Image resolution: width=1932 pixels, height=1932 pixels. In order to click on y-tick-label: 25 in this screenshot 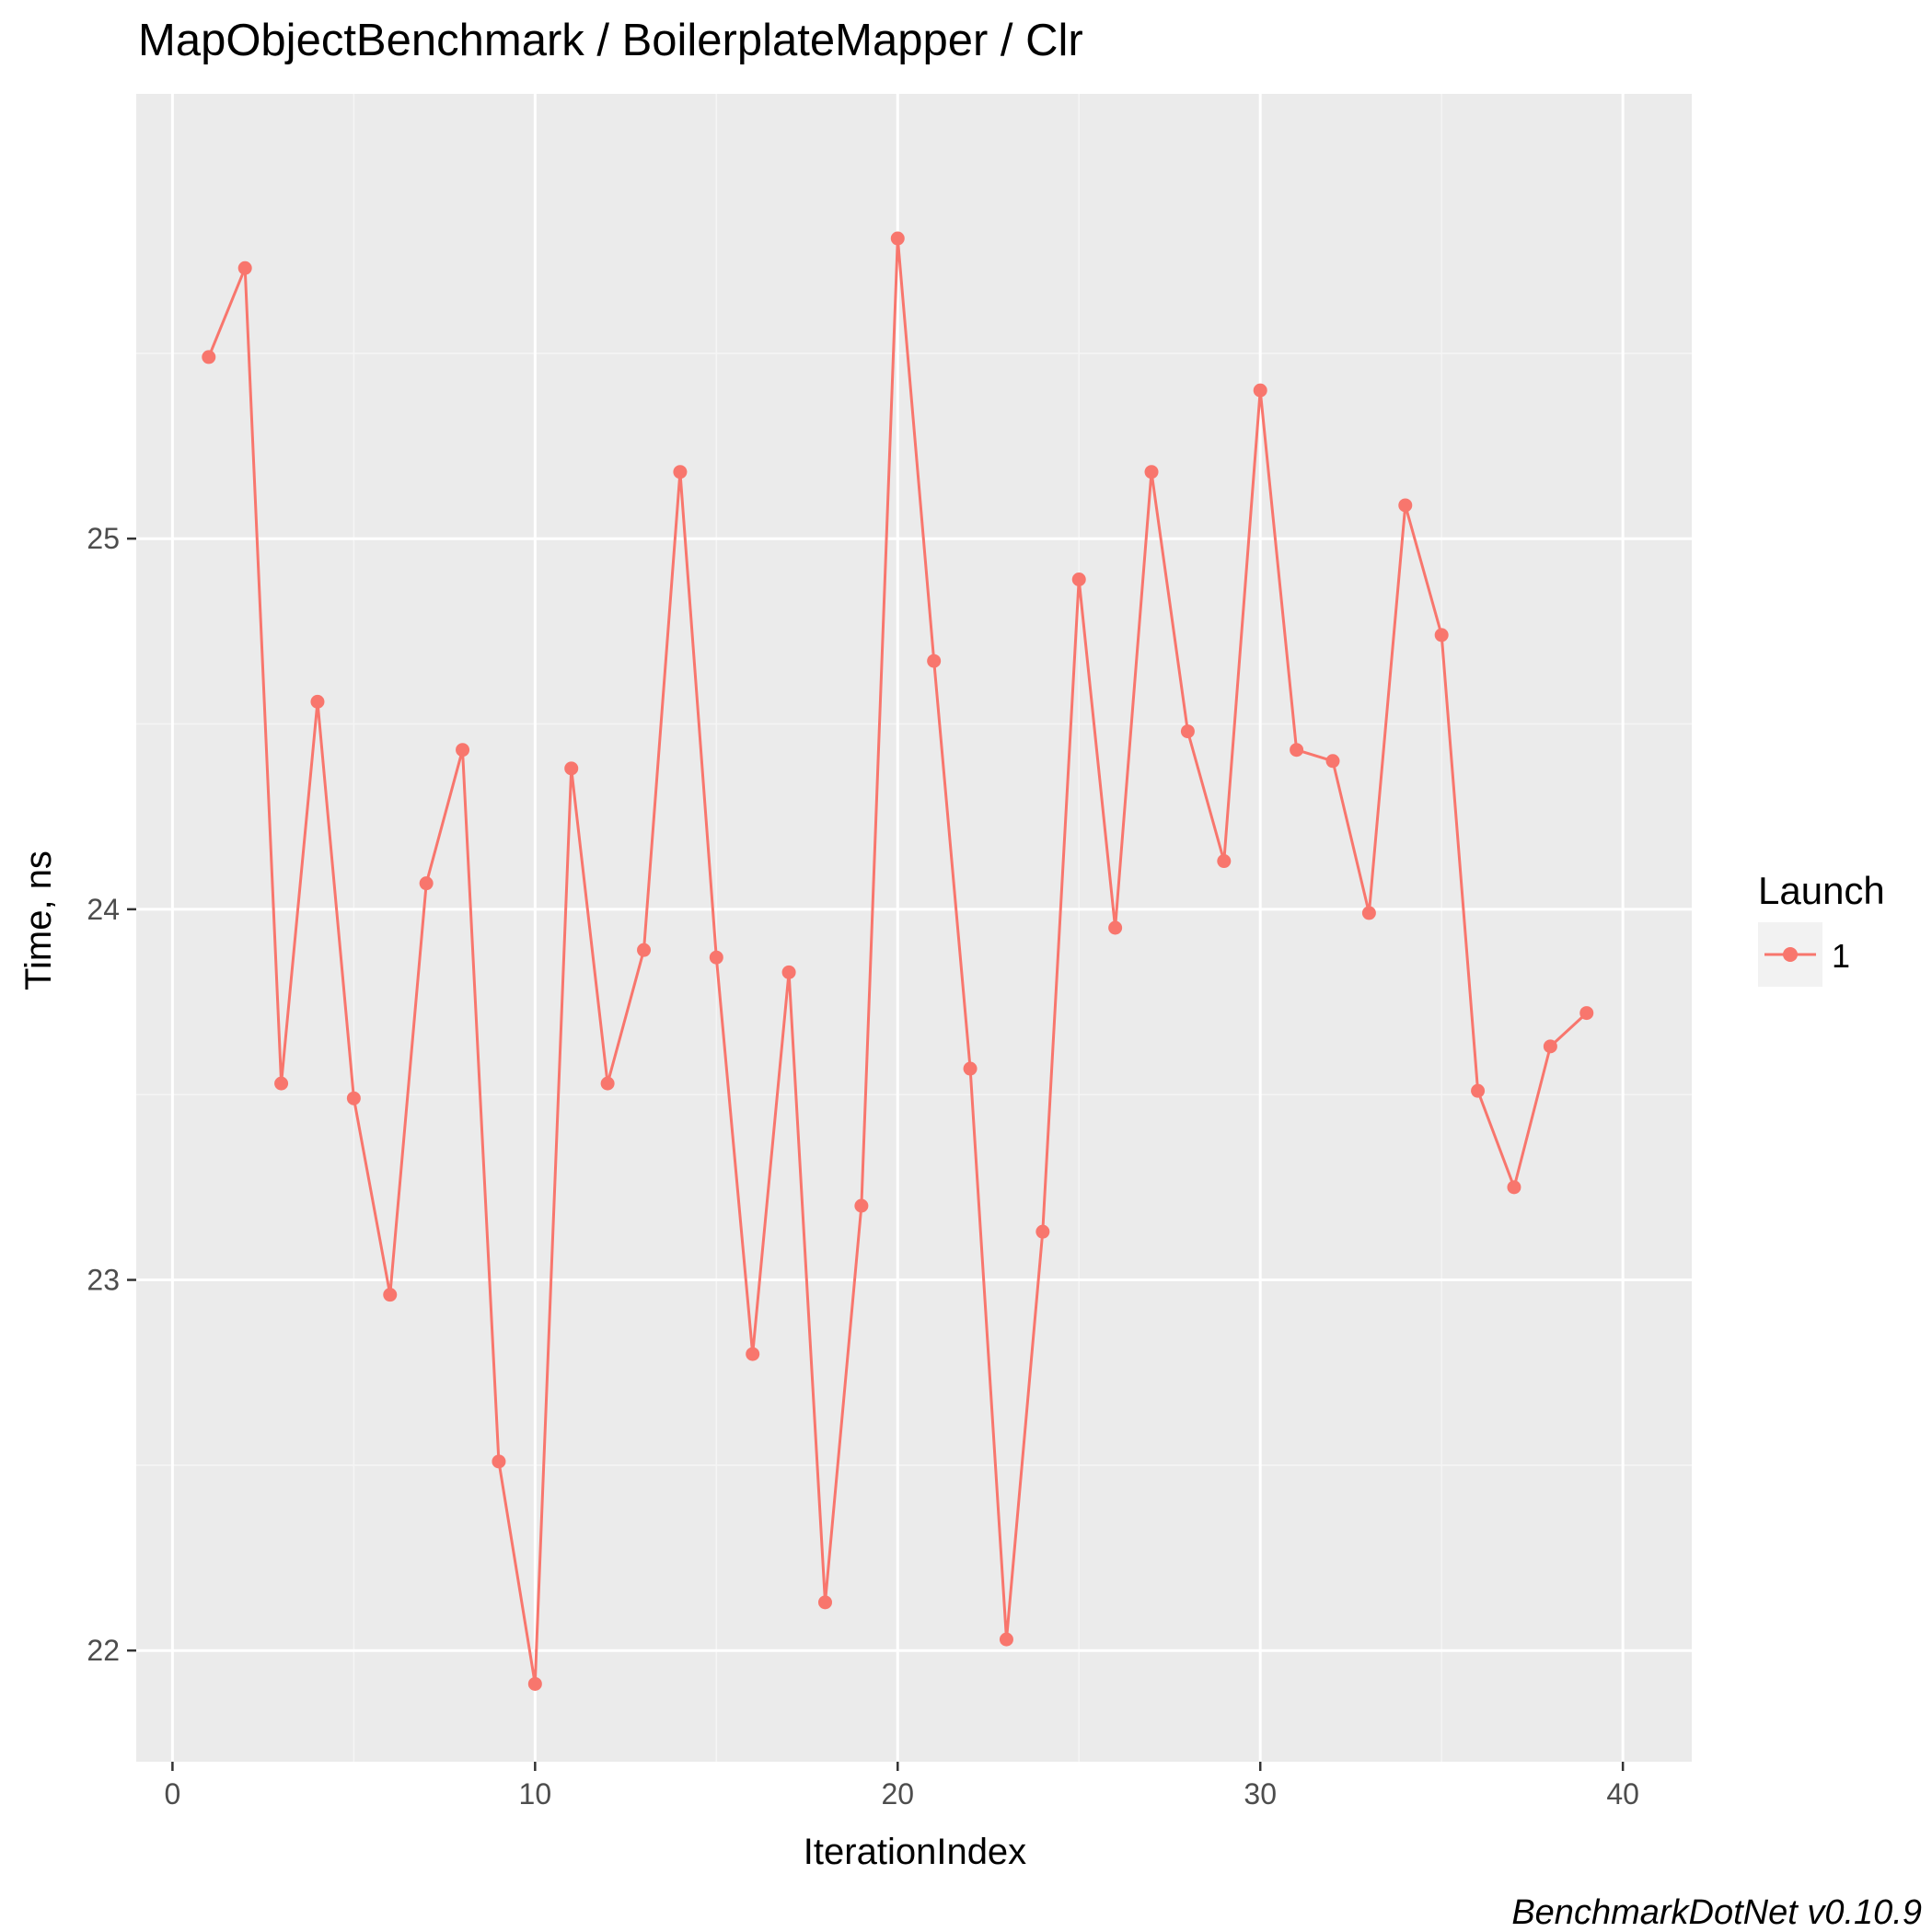, I will do `click(104, 539)`.